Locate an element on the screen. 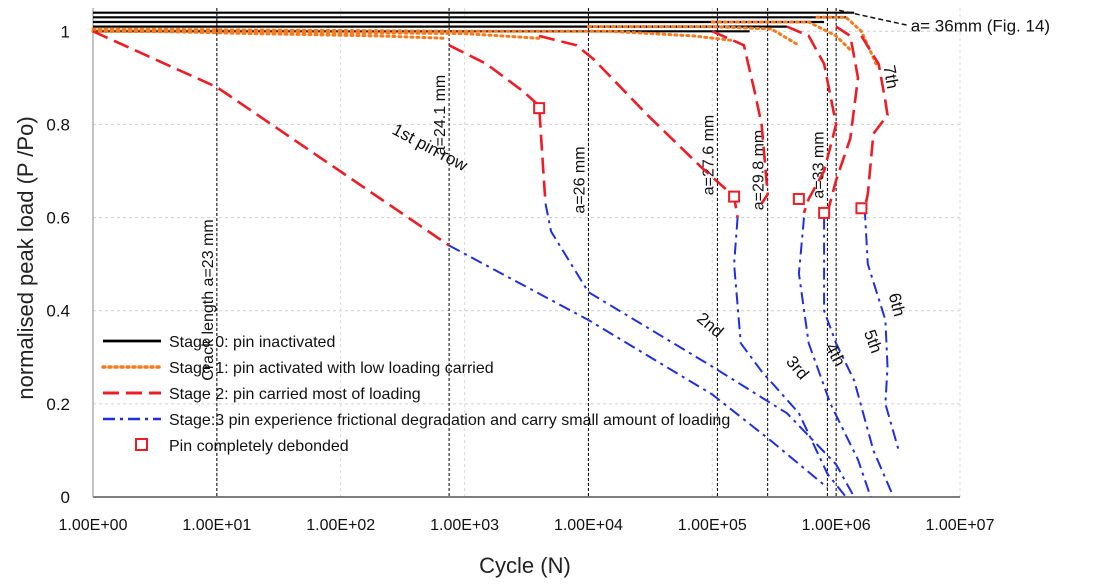 The width and height of the screenshot is (1109, 584). y-tick-label: 0.4 is located at coordinates (58, 311).